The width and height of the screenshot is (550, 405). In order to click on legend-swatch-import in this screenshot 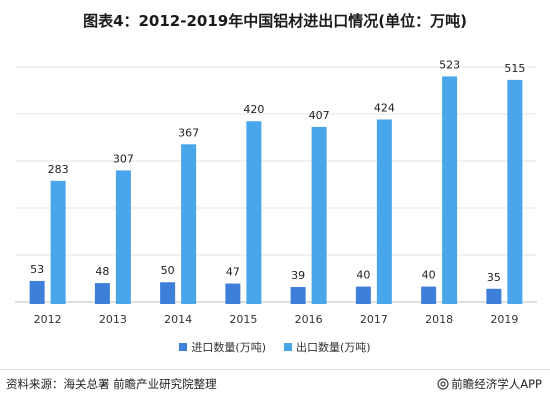, I will do `click(183, 347)`.